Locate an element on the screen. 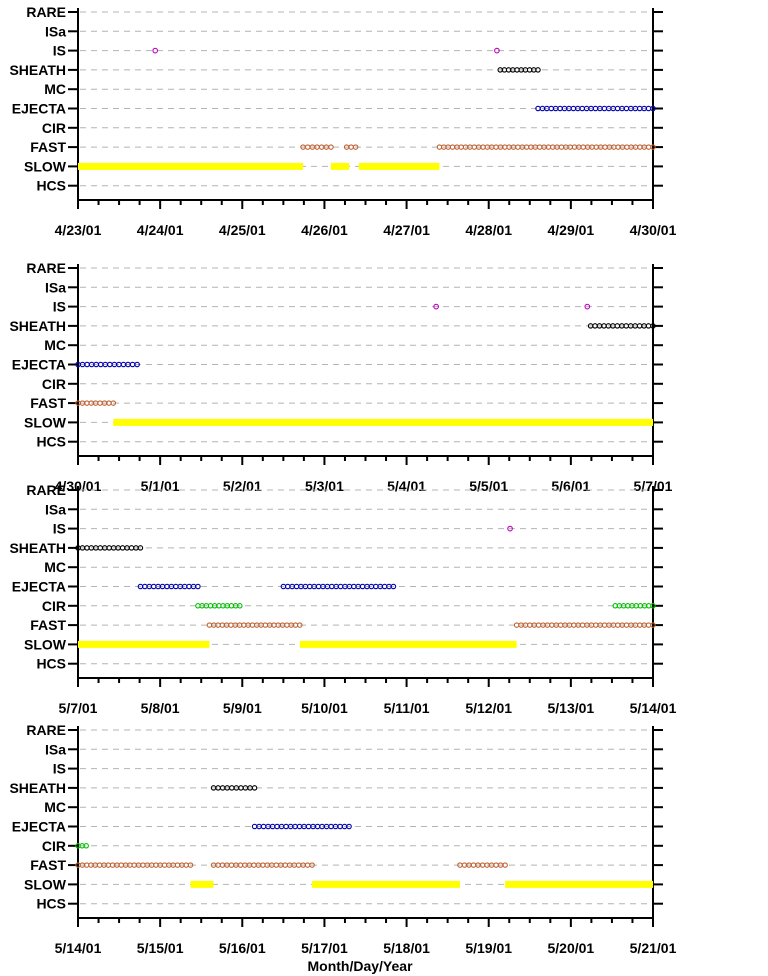 The width and height of the screenshot is (768, 976). x-tick-label: 5/18/01 is located at coordinates (406, 948).